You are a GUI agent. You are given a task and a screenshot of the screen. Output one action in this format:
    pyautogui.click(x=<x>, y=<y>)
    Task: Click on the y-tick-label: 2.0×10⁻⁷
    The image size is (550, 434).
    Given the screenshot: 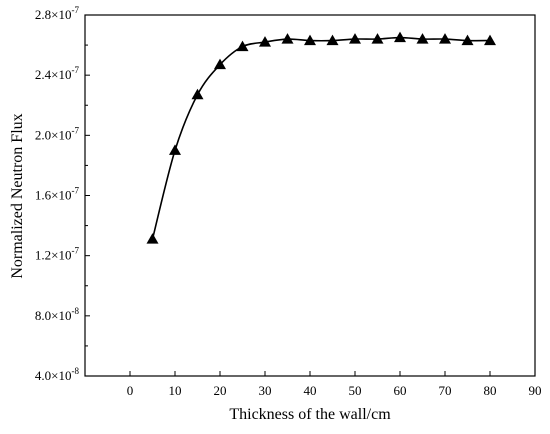 What is the action you would take?
    pyautogui.click(x=57, y=133)
    